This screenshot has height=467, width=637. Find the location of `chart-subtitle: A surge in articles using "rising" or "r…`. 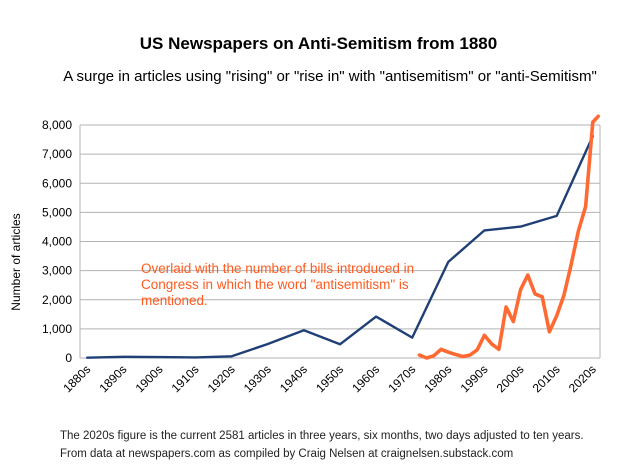

chart-subtitle: A surge in articles using "rising" or "r… is located at coordinates (330, 76).